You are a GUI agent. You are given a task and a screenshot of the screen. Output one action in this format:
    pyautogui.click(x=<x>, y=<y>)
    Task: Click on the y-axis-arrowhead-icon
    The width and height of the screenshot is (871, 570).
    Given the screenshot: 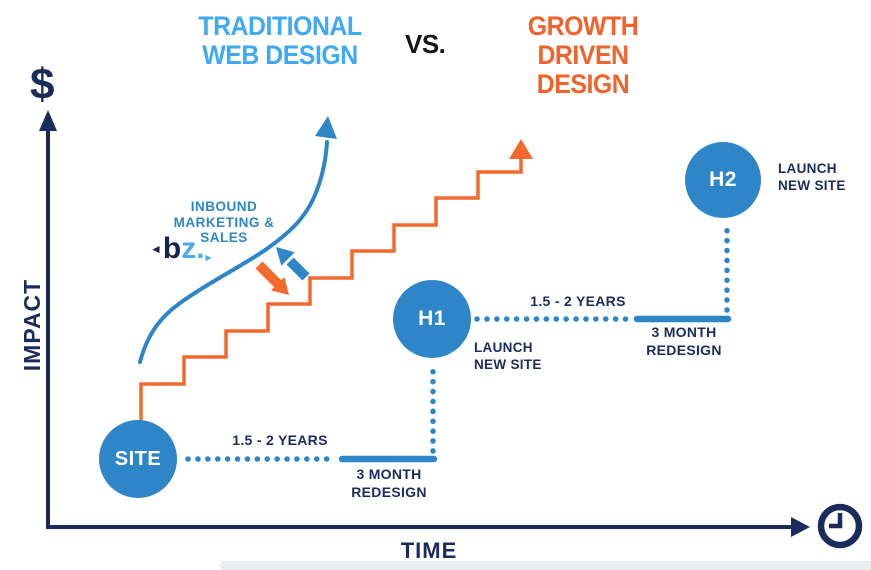 What is the action you would take?
    pyautogui.click(x=48, y=120)
    